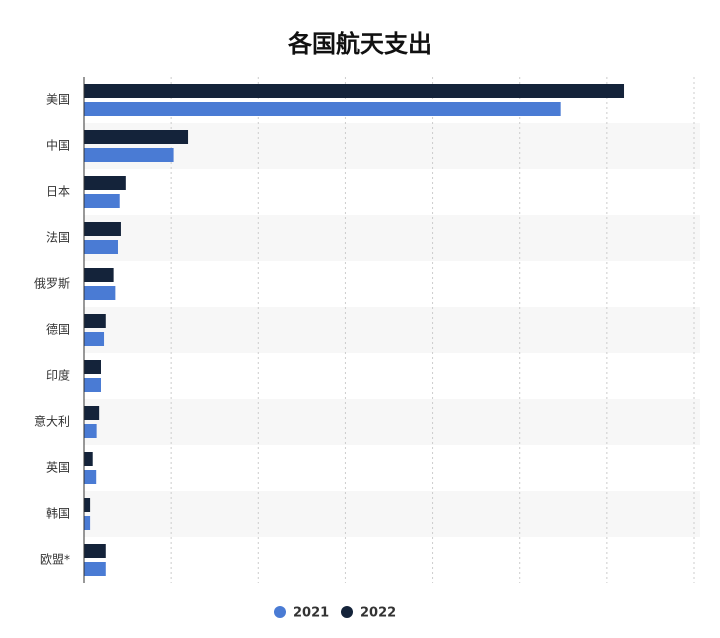 This screenshot has width=720, height=638. Describe the element at coordinates (359, 44) in the screenshot. I see `chart-title: 各国航天支出` at that location.